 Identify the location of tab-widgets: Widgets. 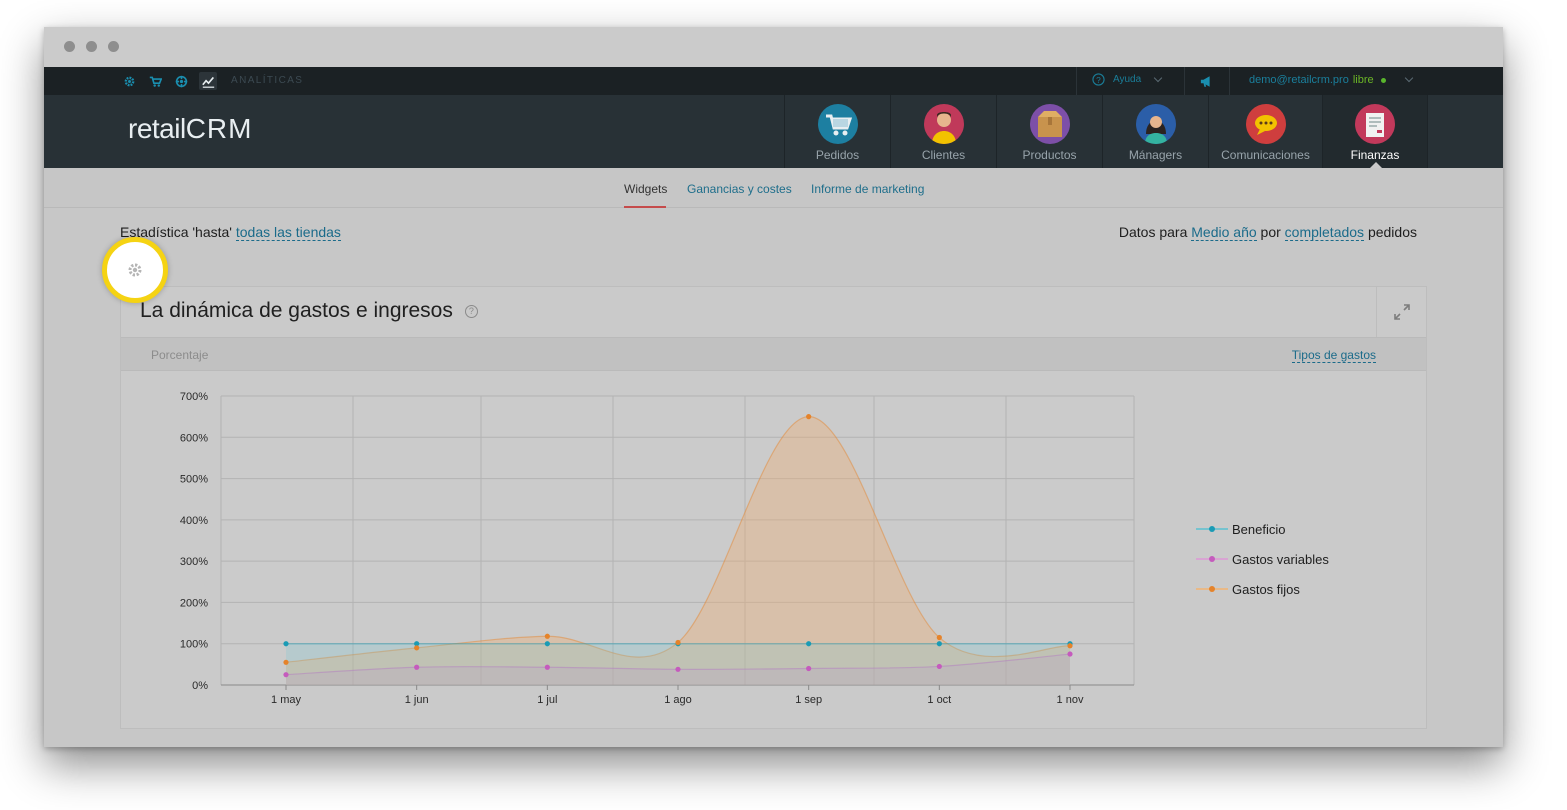
(646, 189).